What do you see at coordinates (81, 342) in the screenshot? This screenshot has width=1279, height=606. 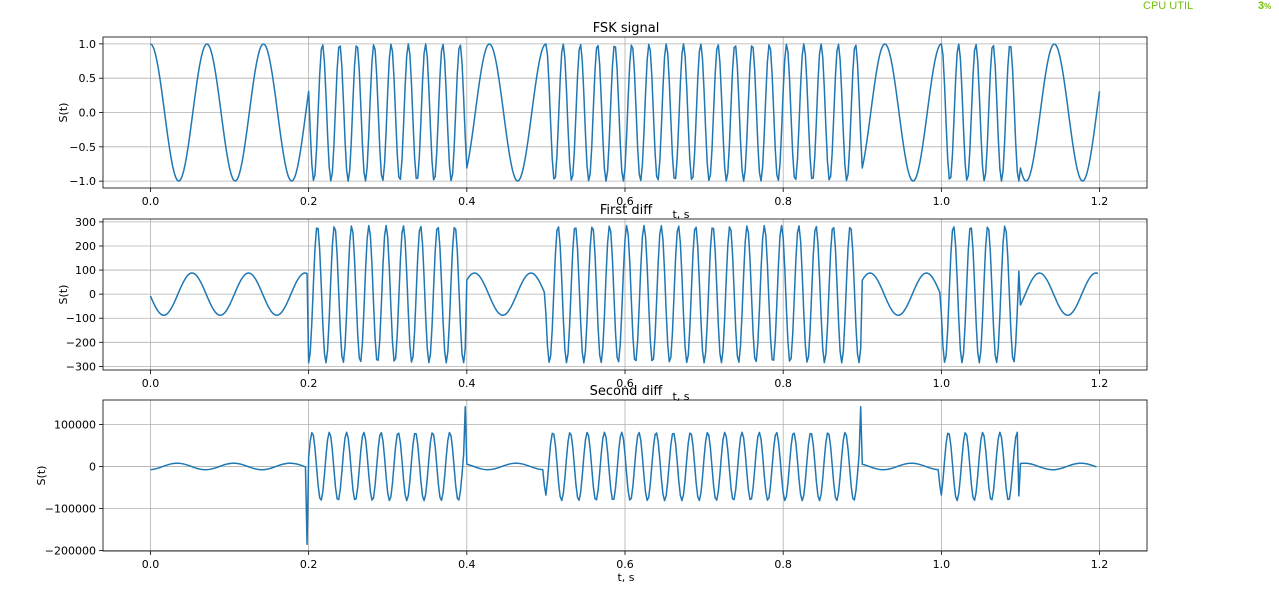 I see `y-tick-label: −200` at bounding box center [81, 342].